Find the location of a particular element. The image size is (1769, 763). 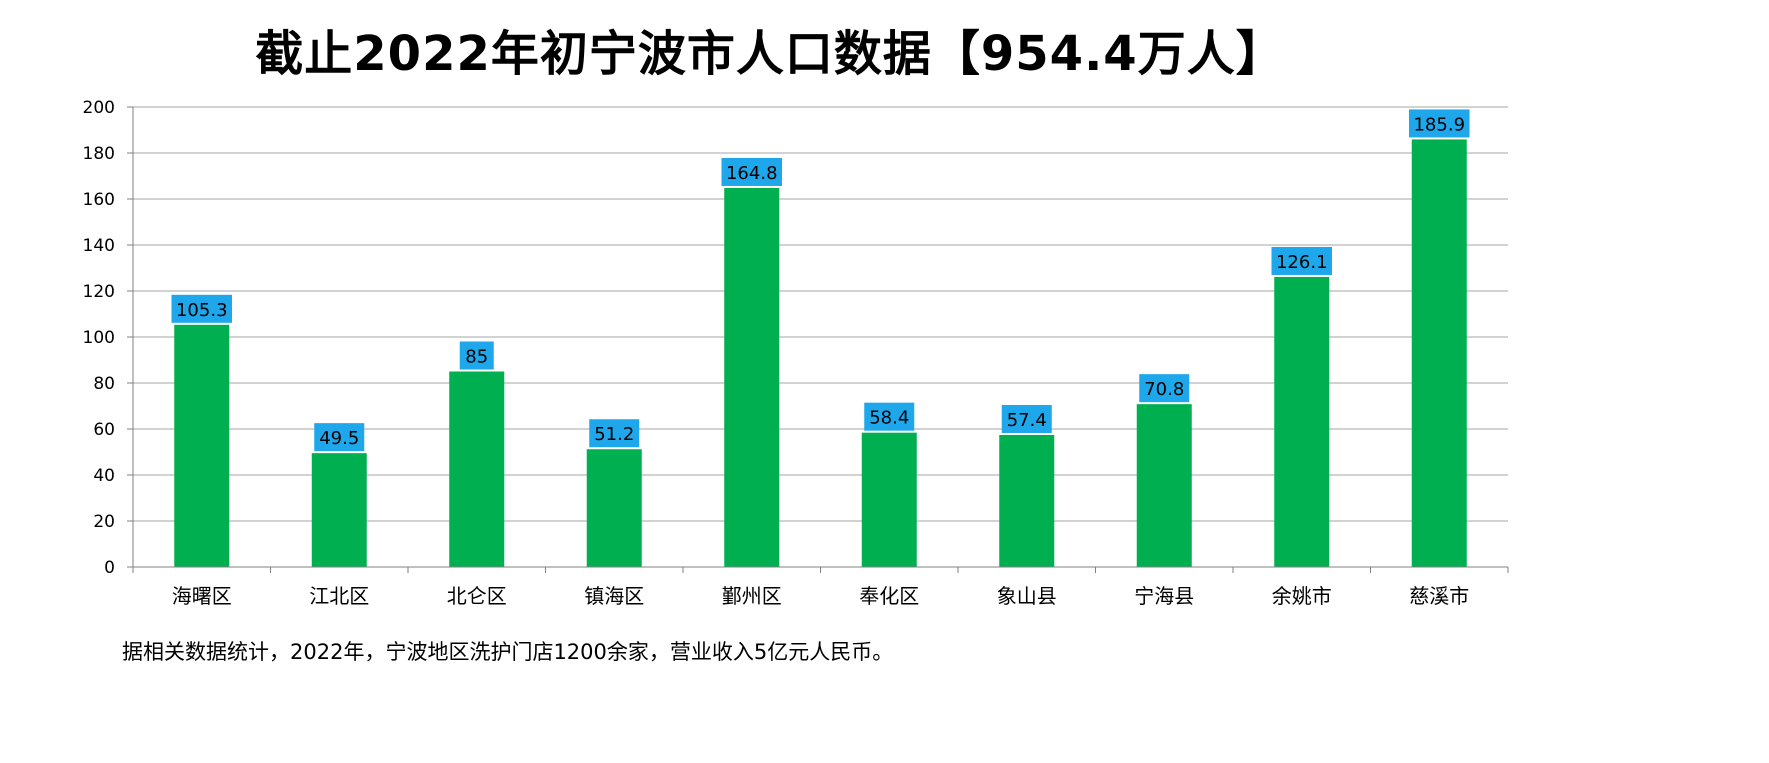

x-tick-label: 奉化区 is located at coordinates (889, 596).